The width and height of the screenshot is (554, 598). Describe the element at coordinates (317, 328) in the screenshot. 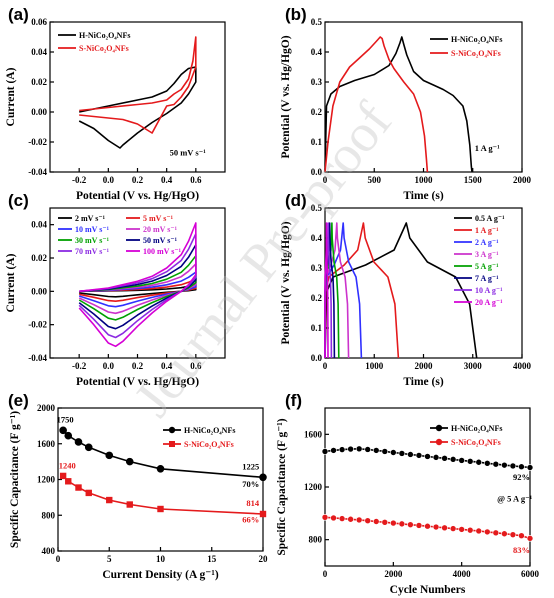

I see `y-tick-label: 0.1` at that location.